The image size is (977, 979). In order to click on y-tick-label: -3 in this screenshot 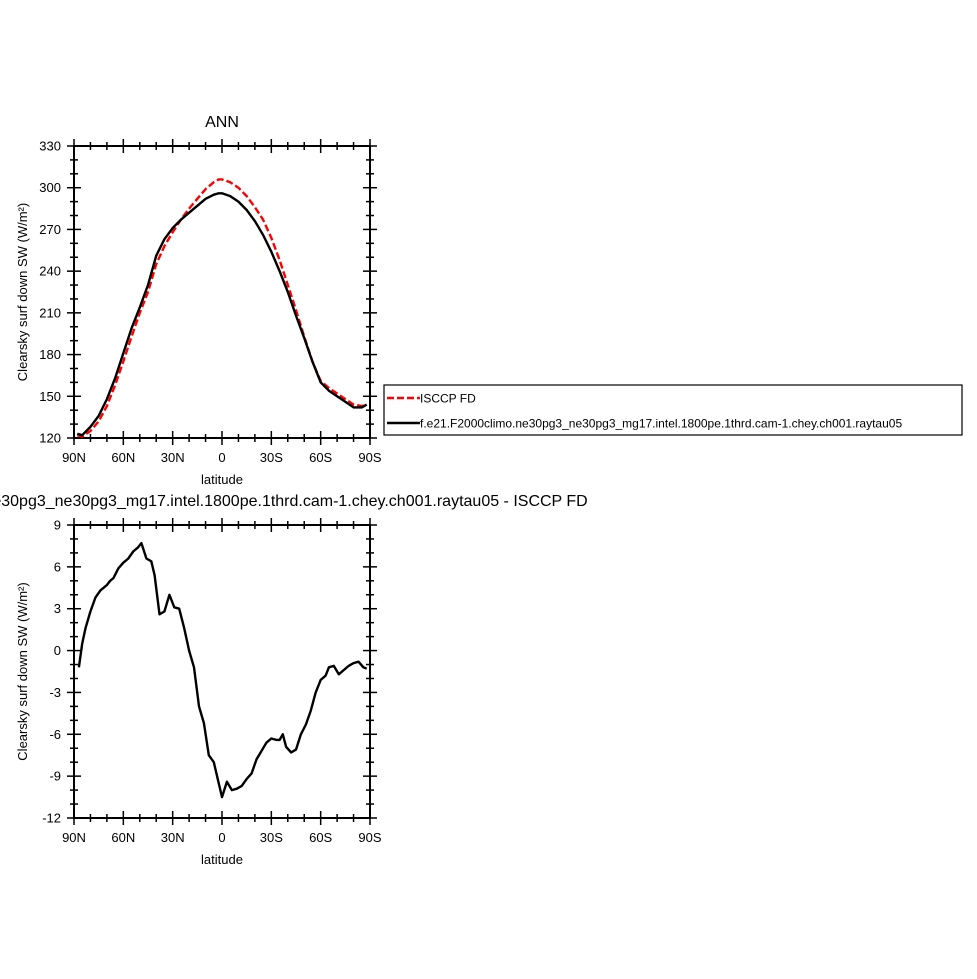, I will do `click(55, 692)`.